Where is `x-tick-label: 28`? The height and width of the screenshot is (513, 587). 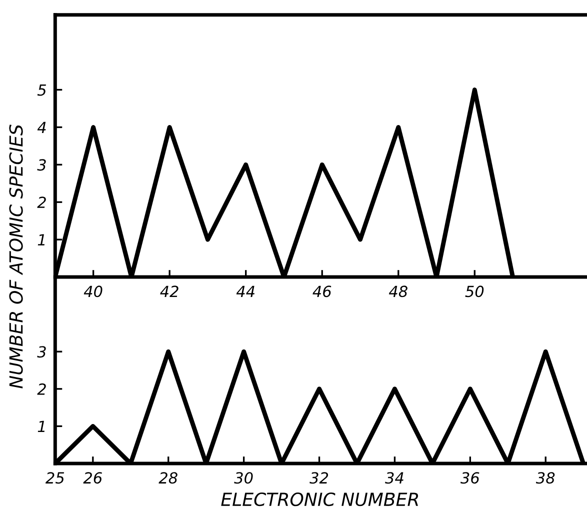 x-tick-label: 28 is located at coordinates (168, 478).